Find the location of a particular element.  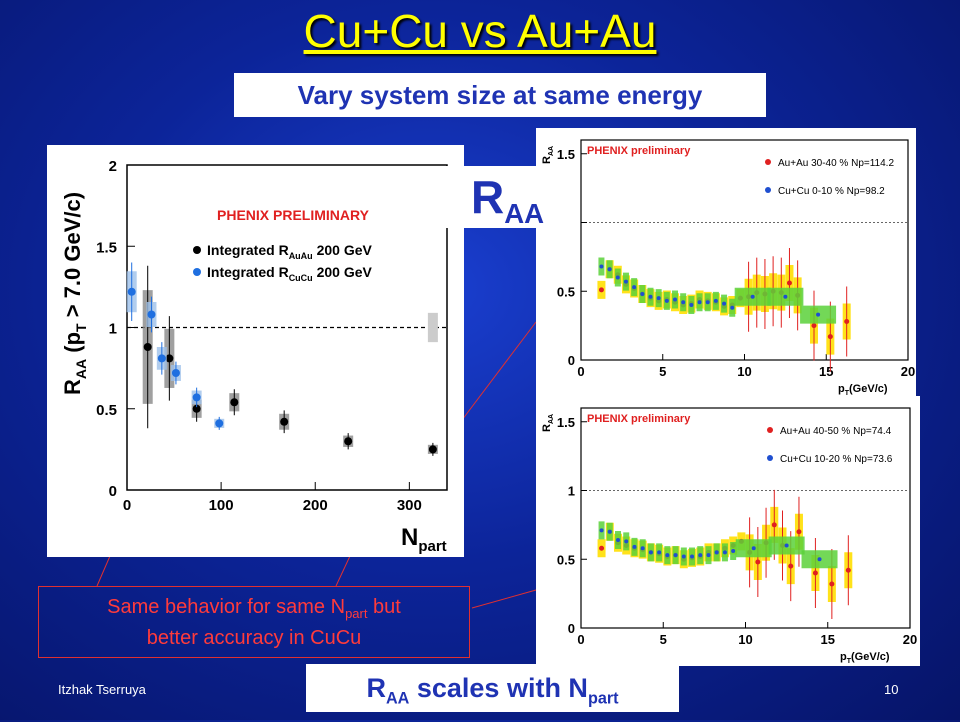

x-tick-label: 200 is located at coordinates (315, 505).